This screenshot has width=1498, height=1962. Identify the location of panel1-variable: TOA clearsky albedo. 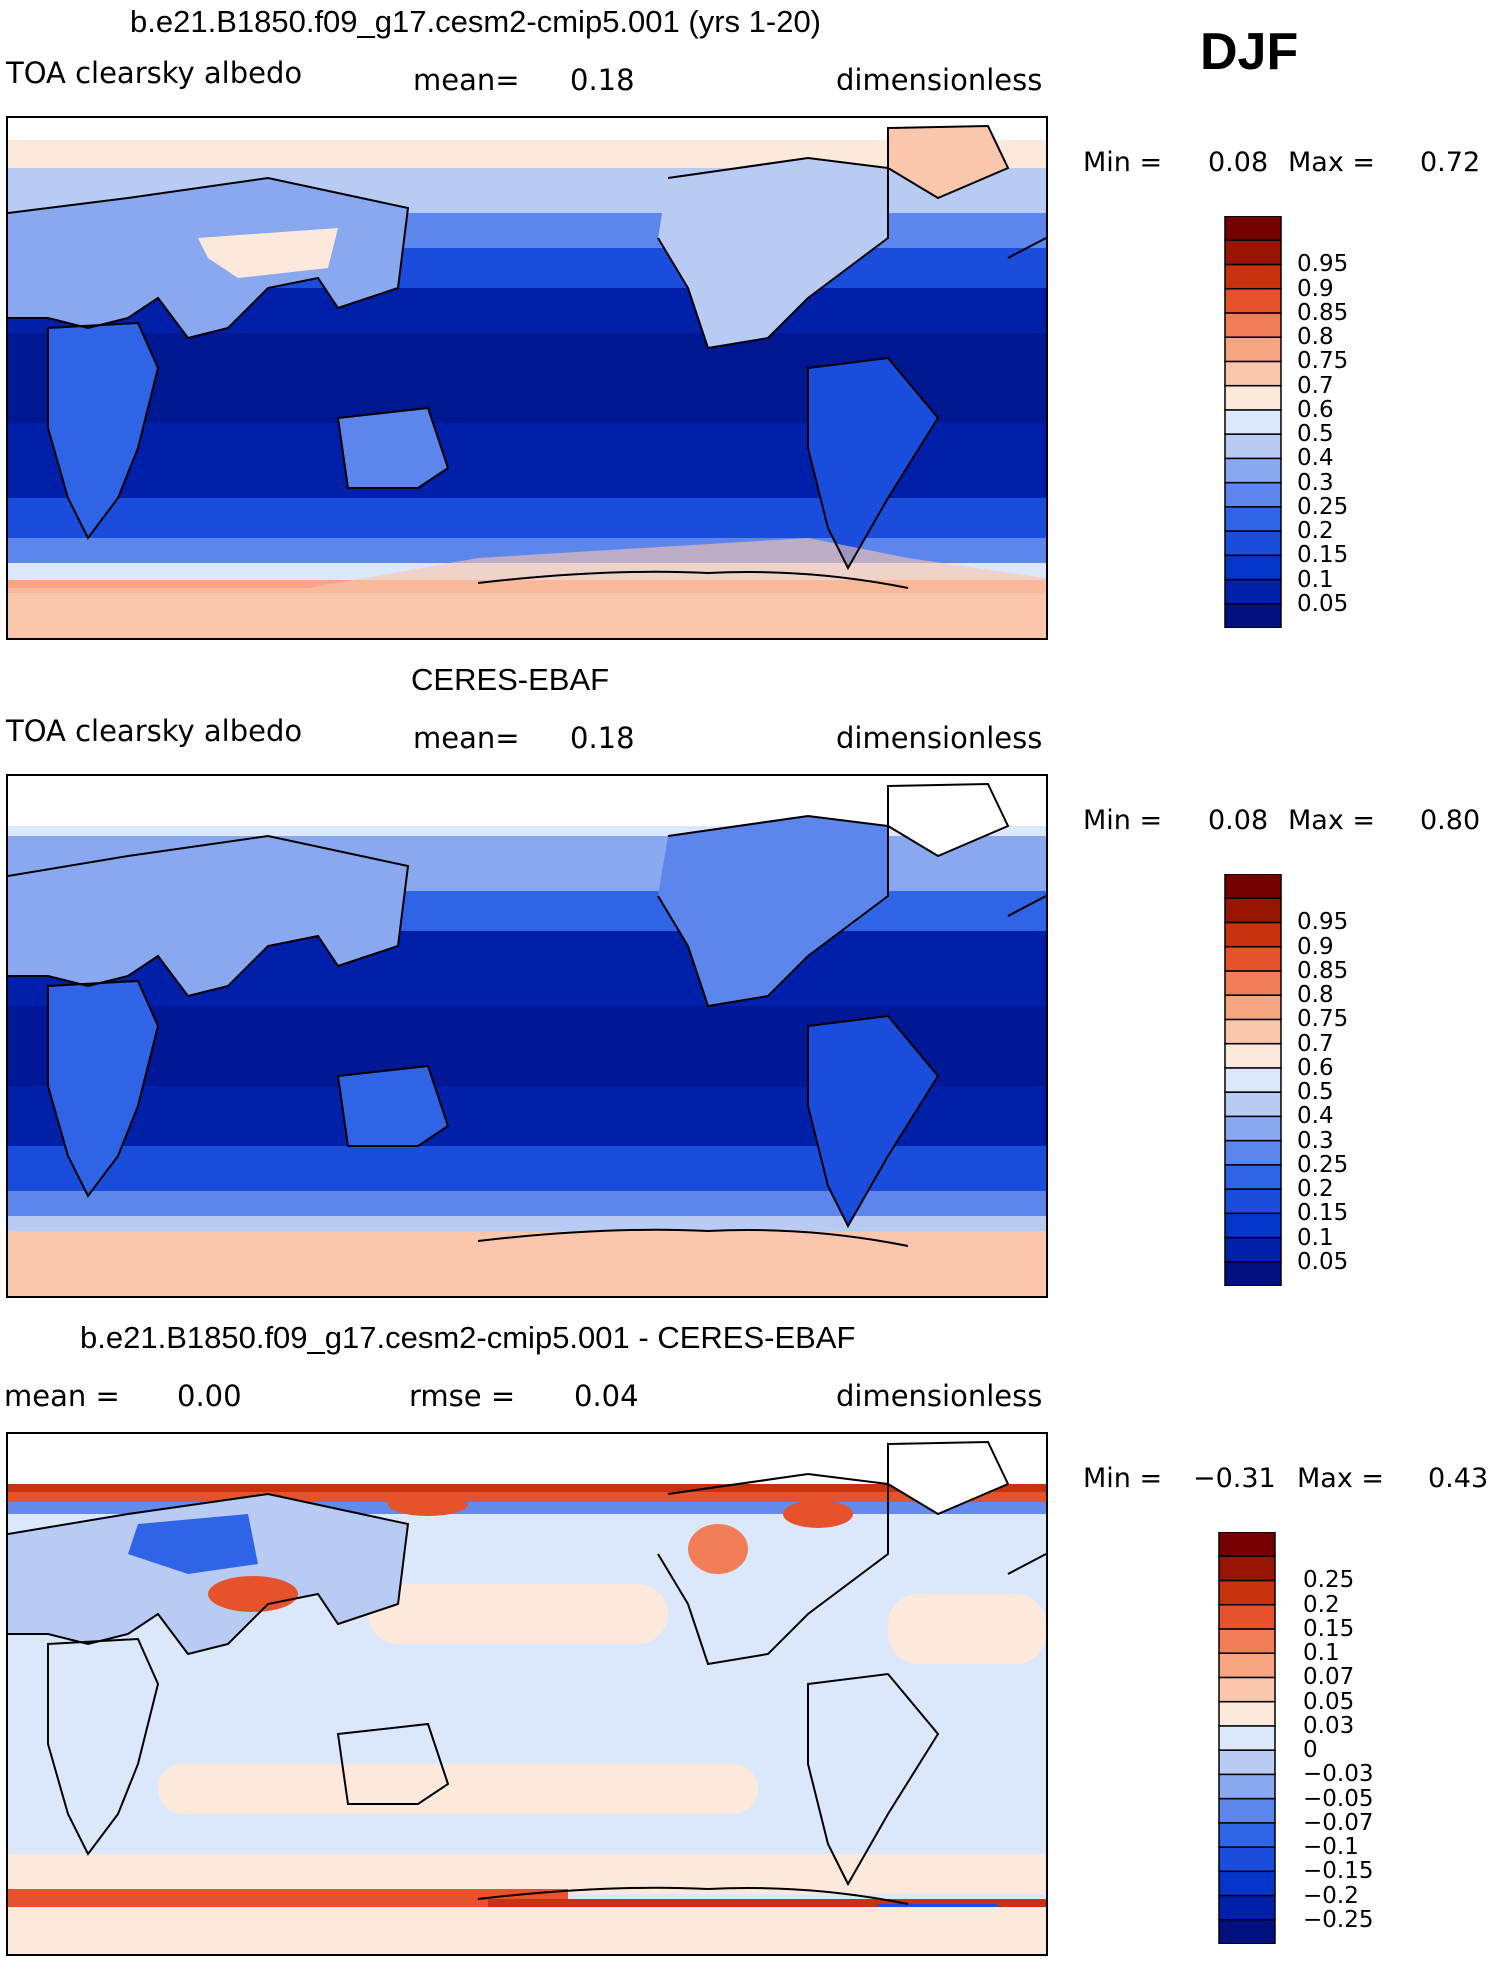
(154, 73).